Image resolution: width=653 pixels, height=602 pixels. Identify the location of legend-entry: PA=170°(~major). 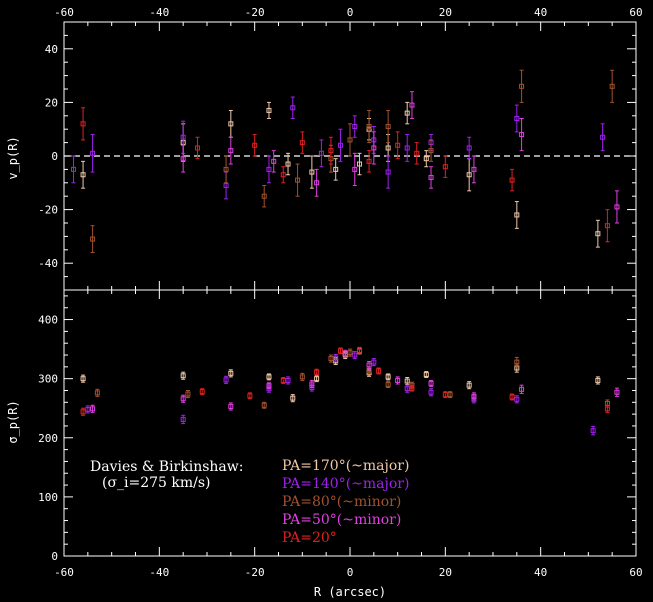
(345, 466).